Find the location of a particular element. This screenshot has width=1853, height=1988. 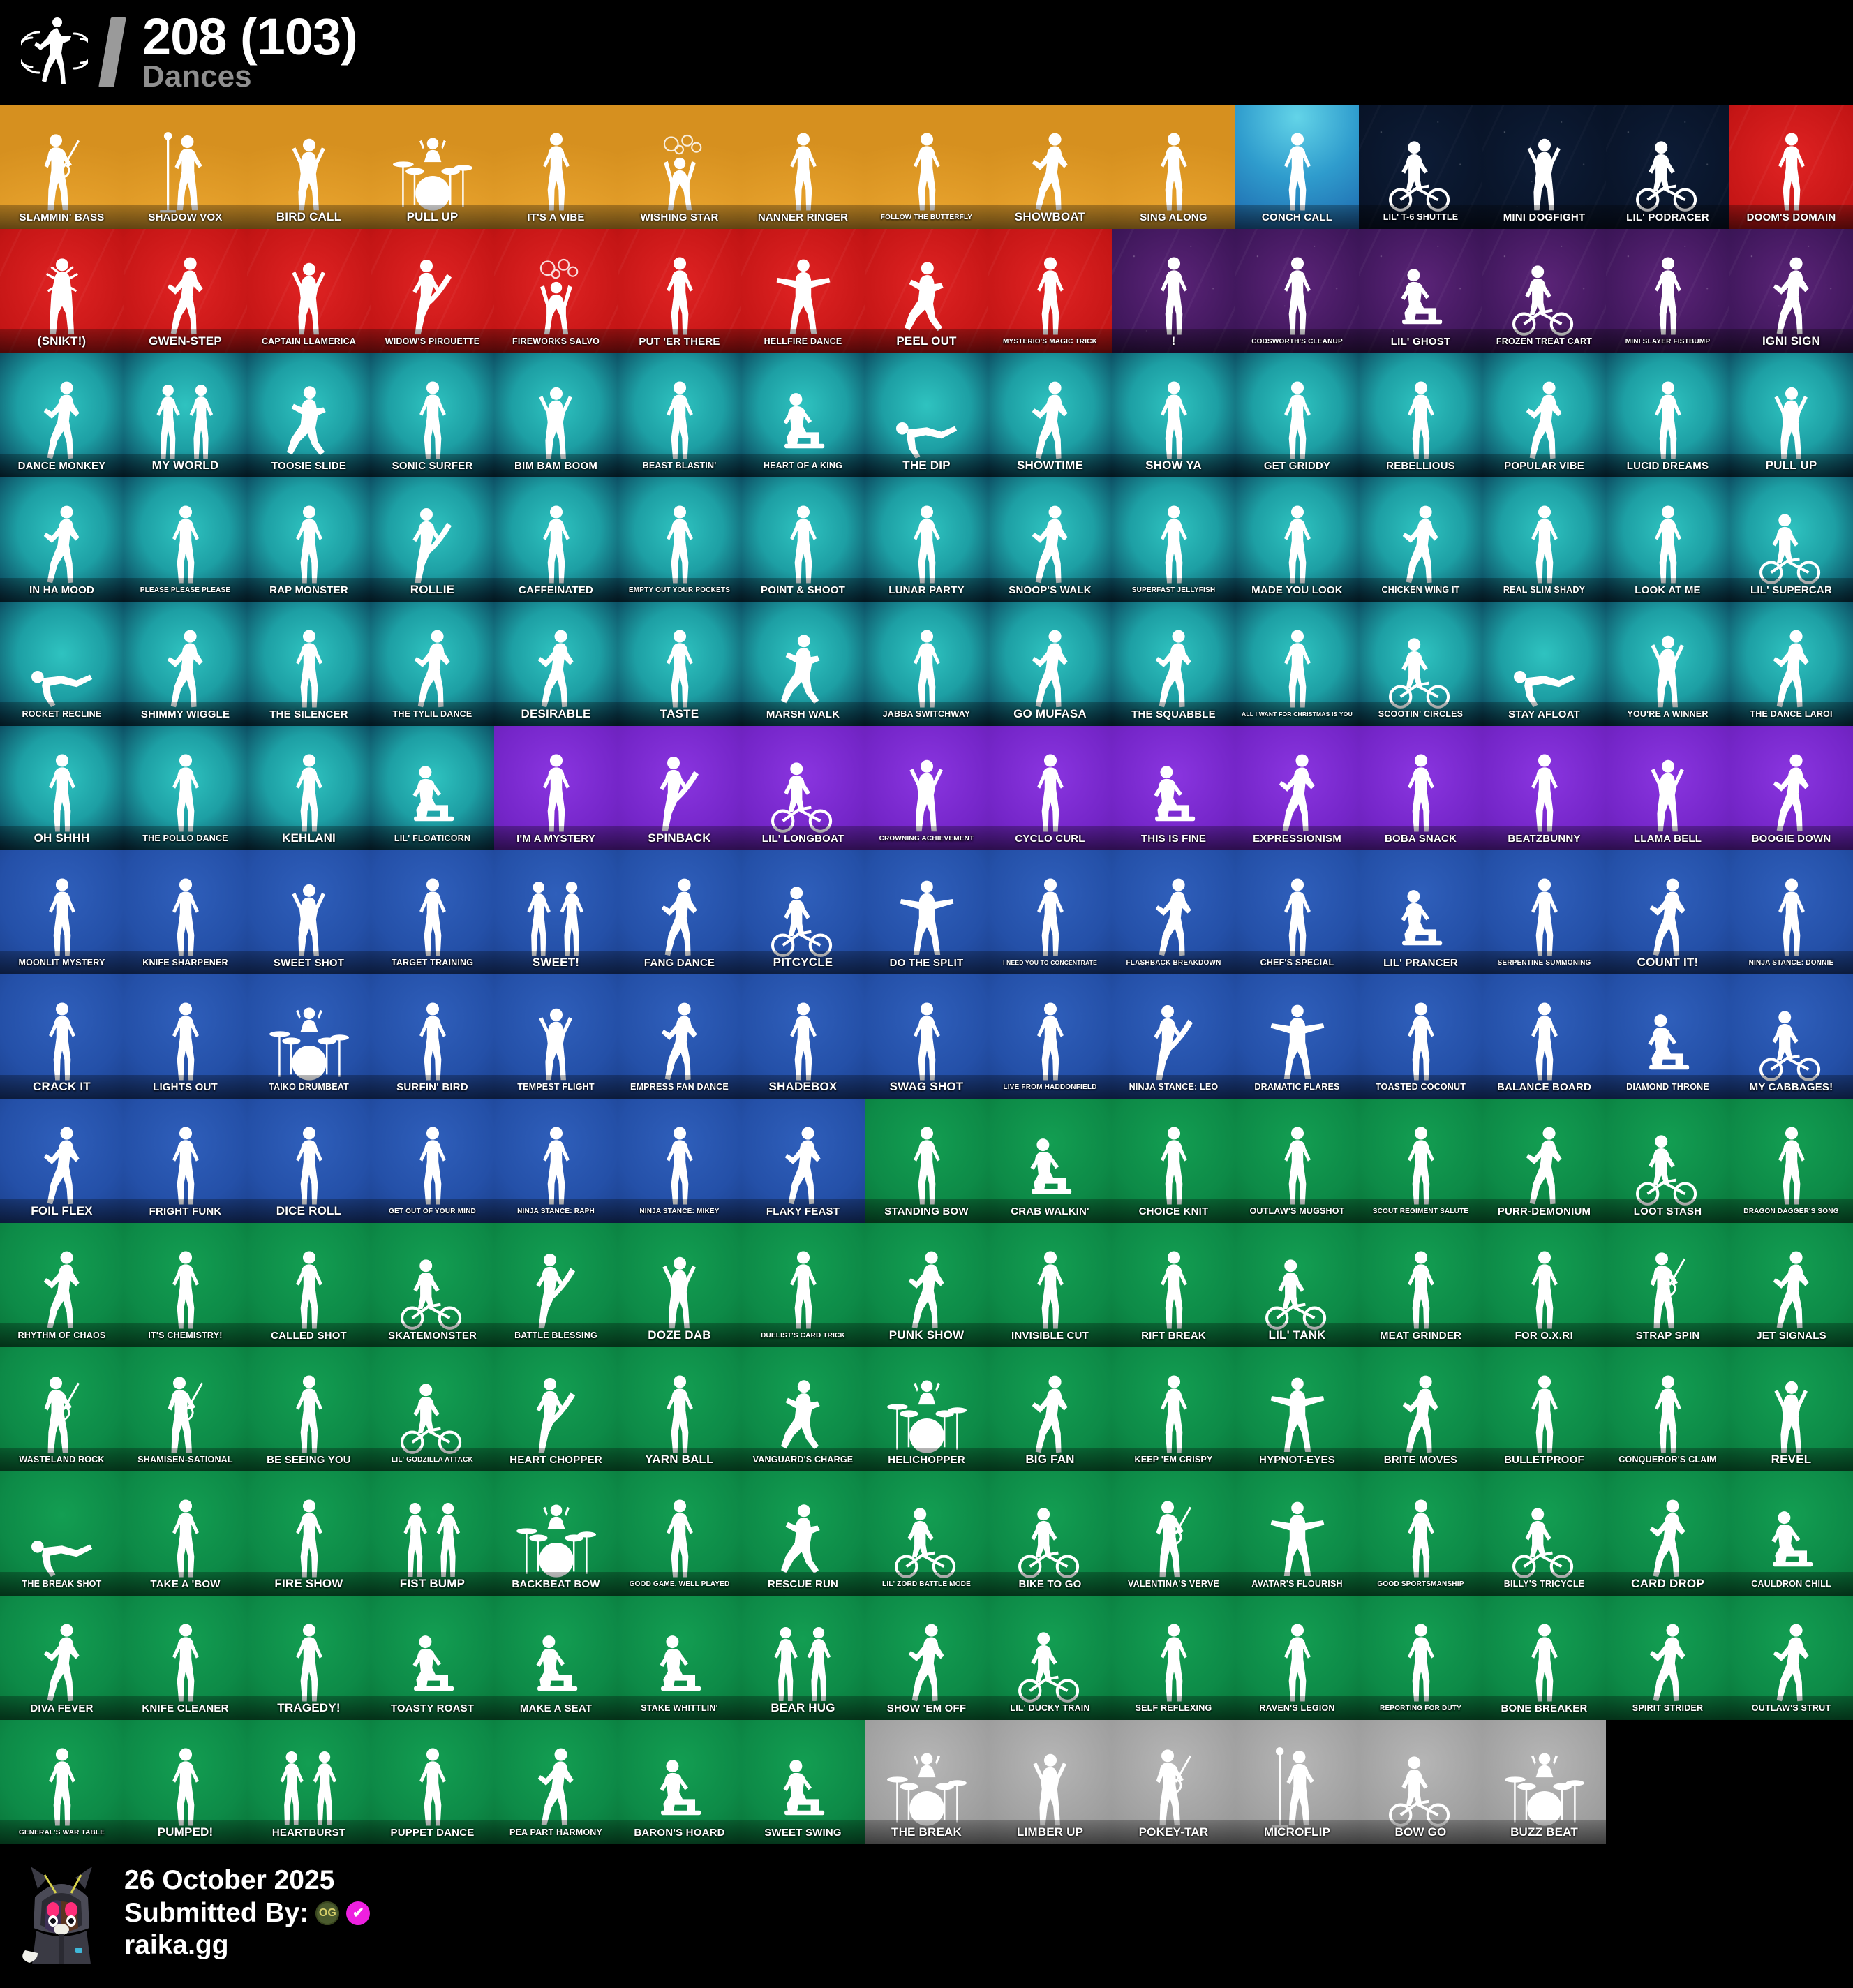

emote-tile: DANCE MONKEY is located at coordinates (62, 415).